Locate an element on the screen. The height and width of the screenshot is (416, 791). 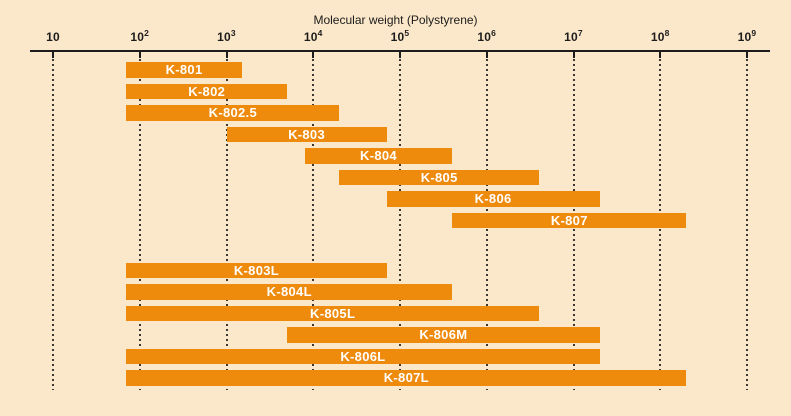
tick-label-10e5: 10⁵ is located at coordinates (400, 36).